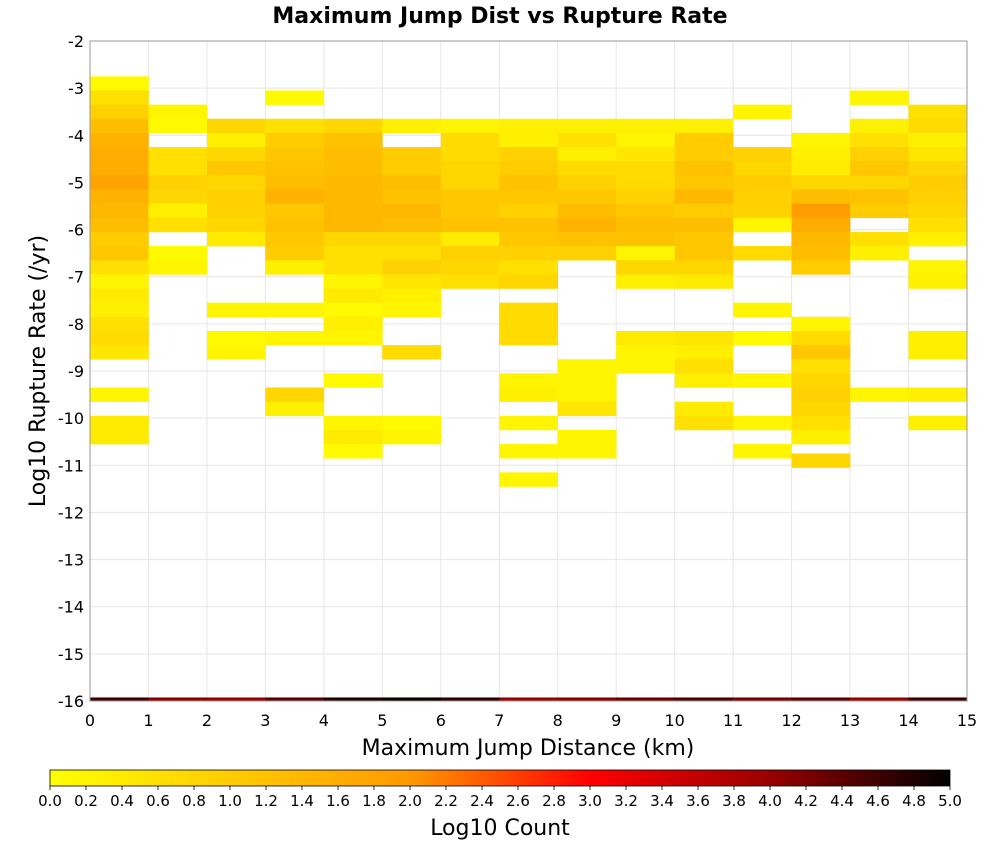  Describe the element at coordinates (528, 748) in the screenshot. I see `x-axis-label: Maximum Jump Distance (km)` at that location.